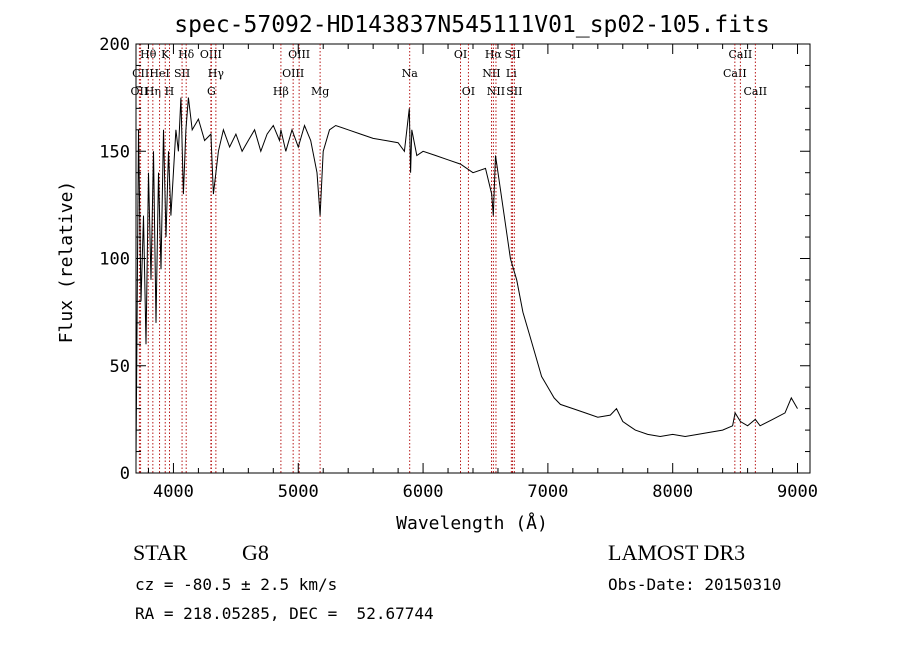  What do you see at coordinates (160, 552) in the screenshot?
I see `object-class: STAR` at bounding box center [160, 552].